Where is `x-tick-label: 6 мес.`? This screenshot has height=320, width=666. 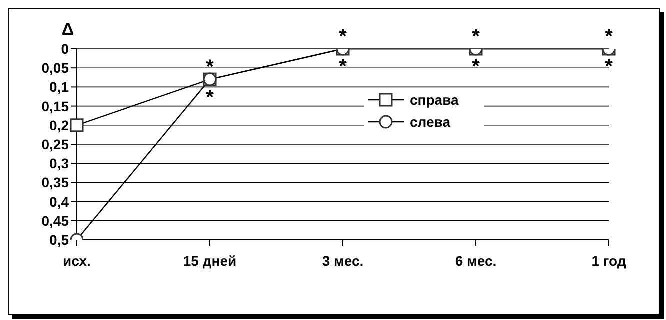
x-tick-label: 6 мес. is located at coordinates (476, 260).